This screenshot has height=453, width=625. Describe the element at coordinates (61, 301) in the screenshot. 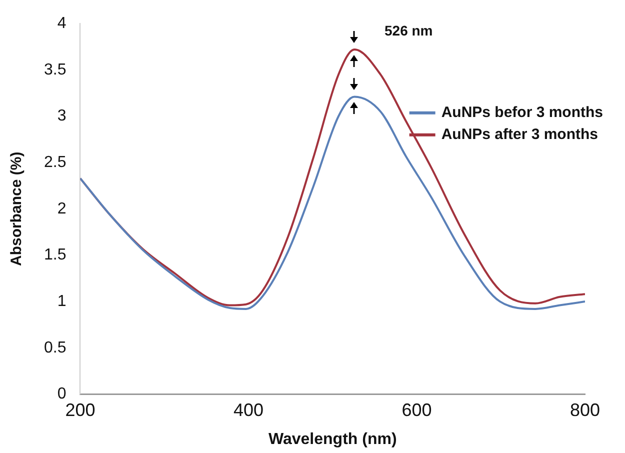

I see `y-tick-label: 1` at that location.